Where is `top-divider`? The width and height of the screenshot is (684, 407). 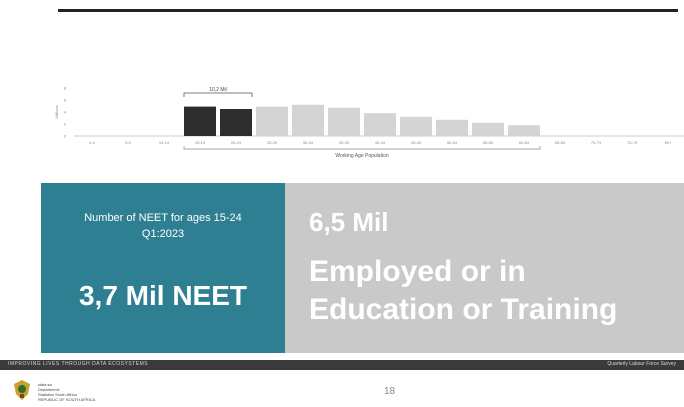
top-divider is located at coordinates (368, 10).